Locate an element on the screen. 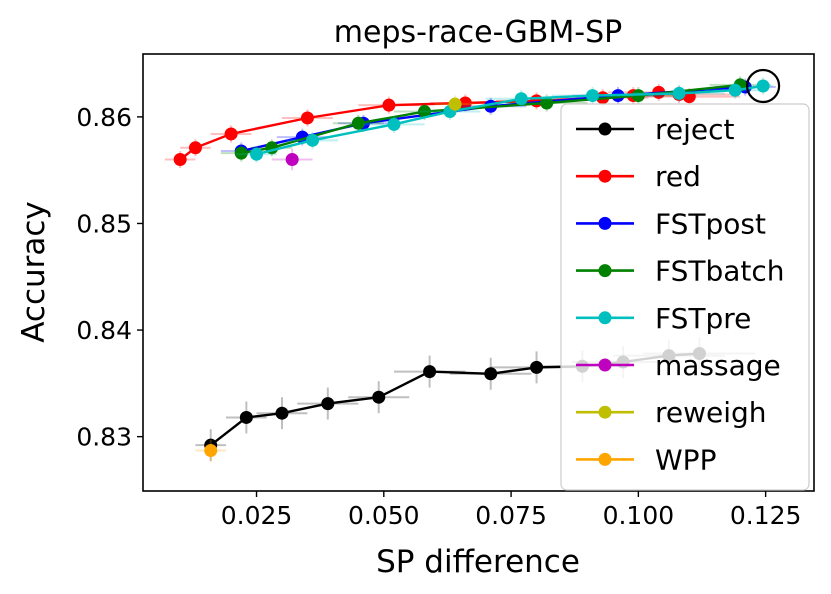 This screenshot has height=594, width=831. y-tick-label: 0.84 is located at coordinates (104, 330).